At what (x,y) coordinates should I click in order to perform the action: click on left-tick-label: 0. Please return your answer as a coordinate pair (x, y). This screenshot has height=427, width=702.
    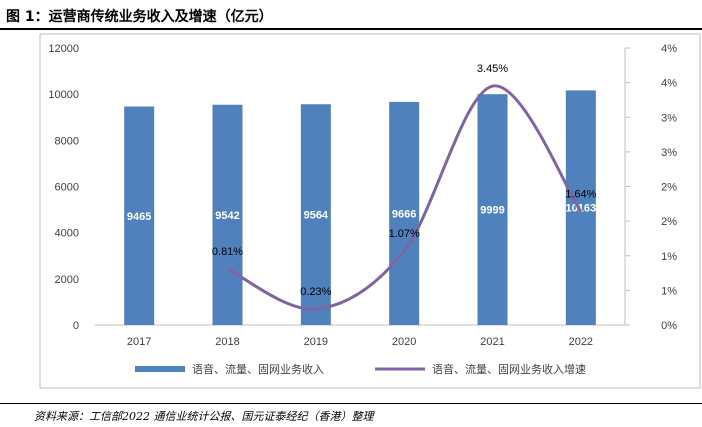
    Looking at the image, I should click on (76, 326).